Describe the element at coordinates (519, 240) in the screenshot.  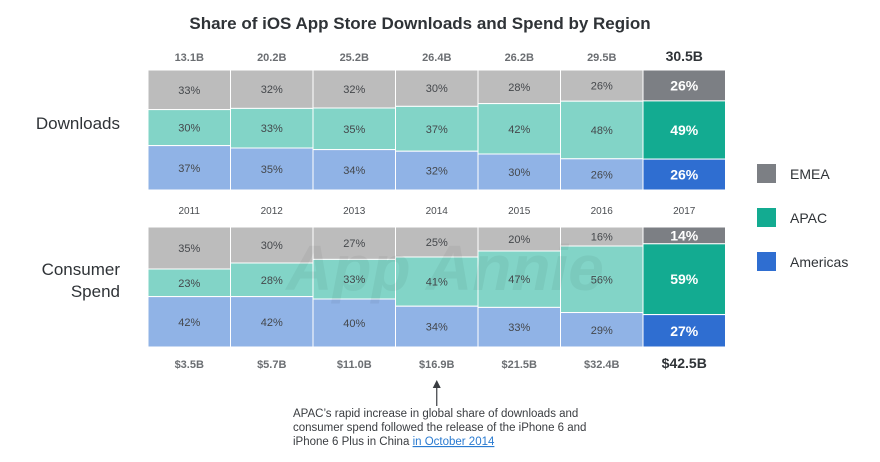
I see `data-label-emea-2015-1: 20%` at that location.